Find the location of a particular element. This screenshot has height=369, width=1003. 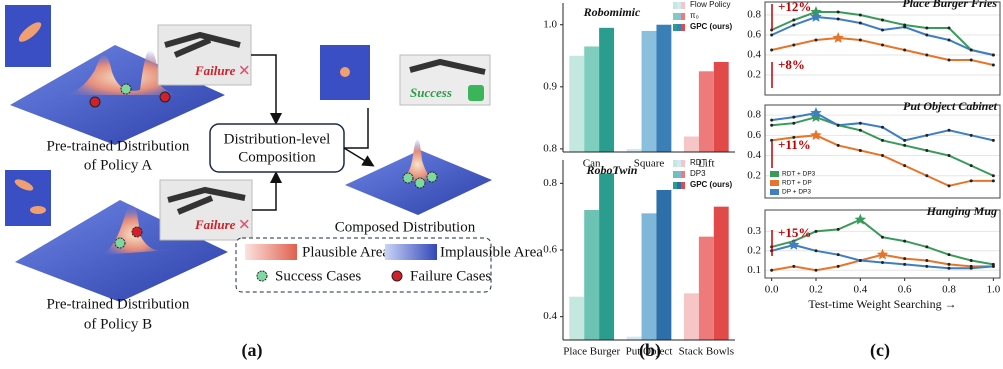

best-star is located at coordinates (816, 116).